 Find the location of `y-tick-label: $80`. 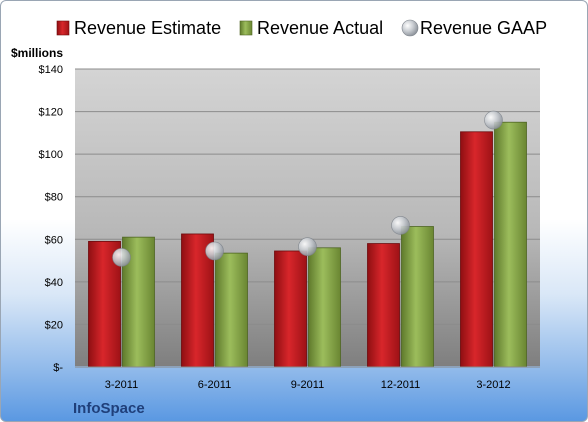

y-tick-label: $80 is located at coordinates (54, 198).